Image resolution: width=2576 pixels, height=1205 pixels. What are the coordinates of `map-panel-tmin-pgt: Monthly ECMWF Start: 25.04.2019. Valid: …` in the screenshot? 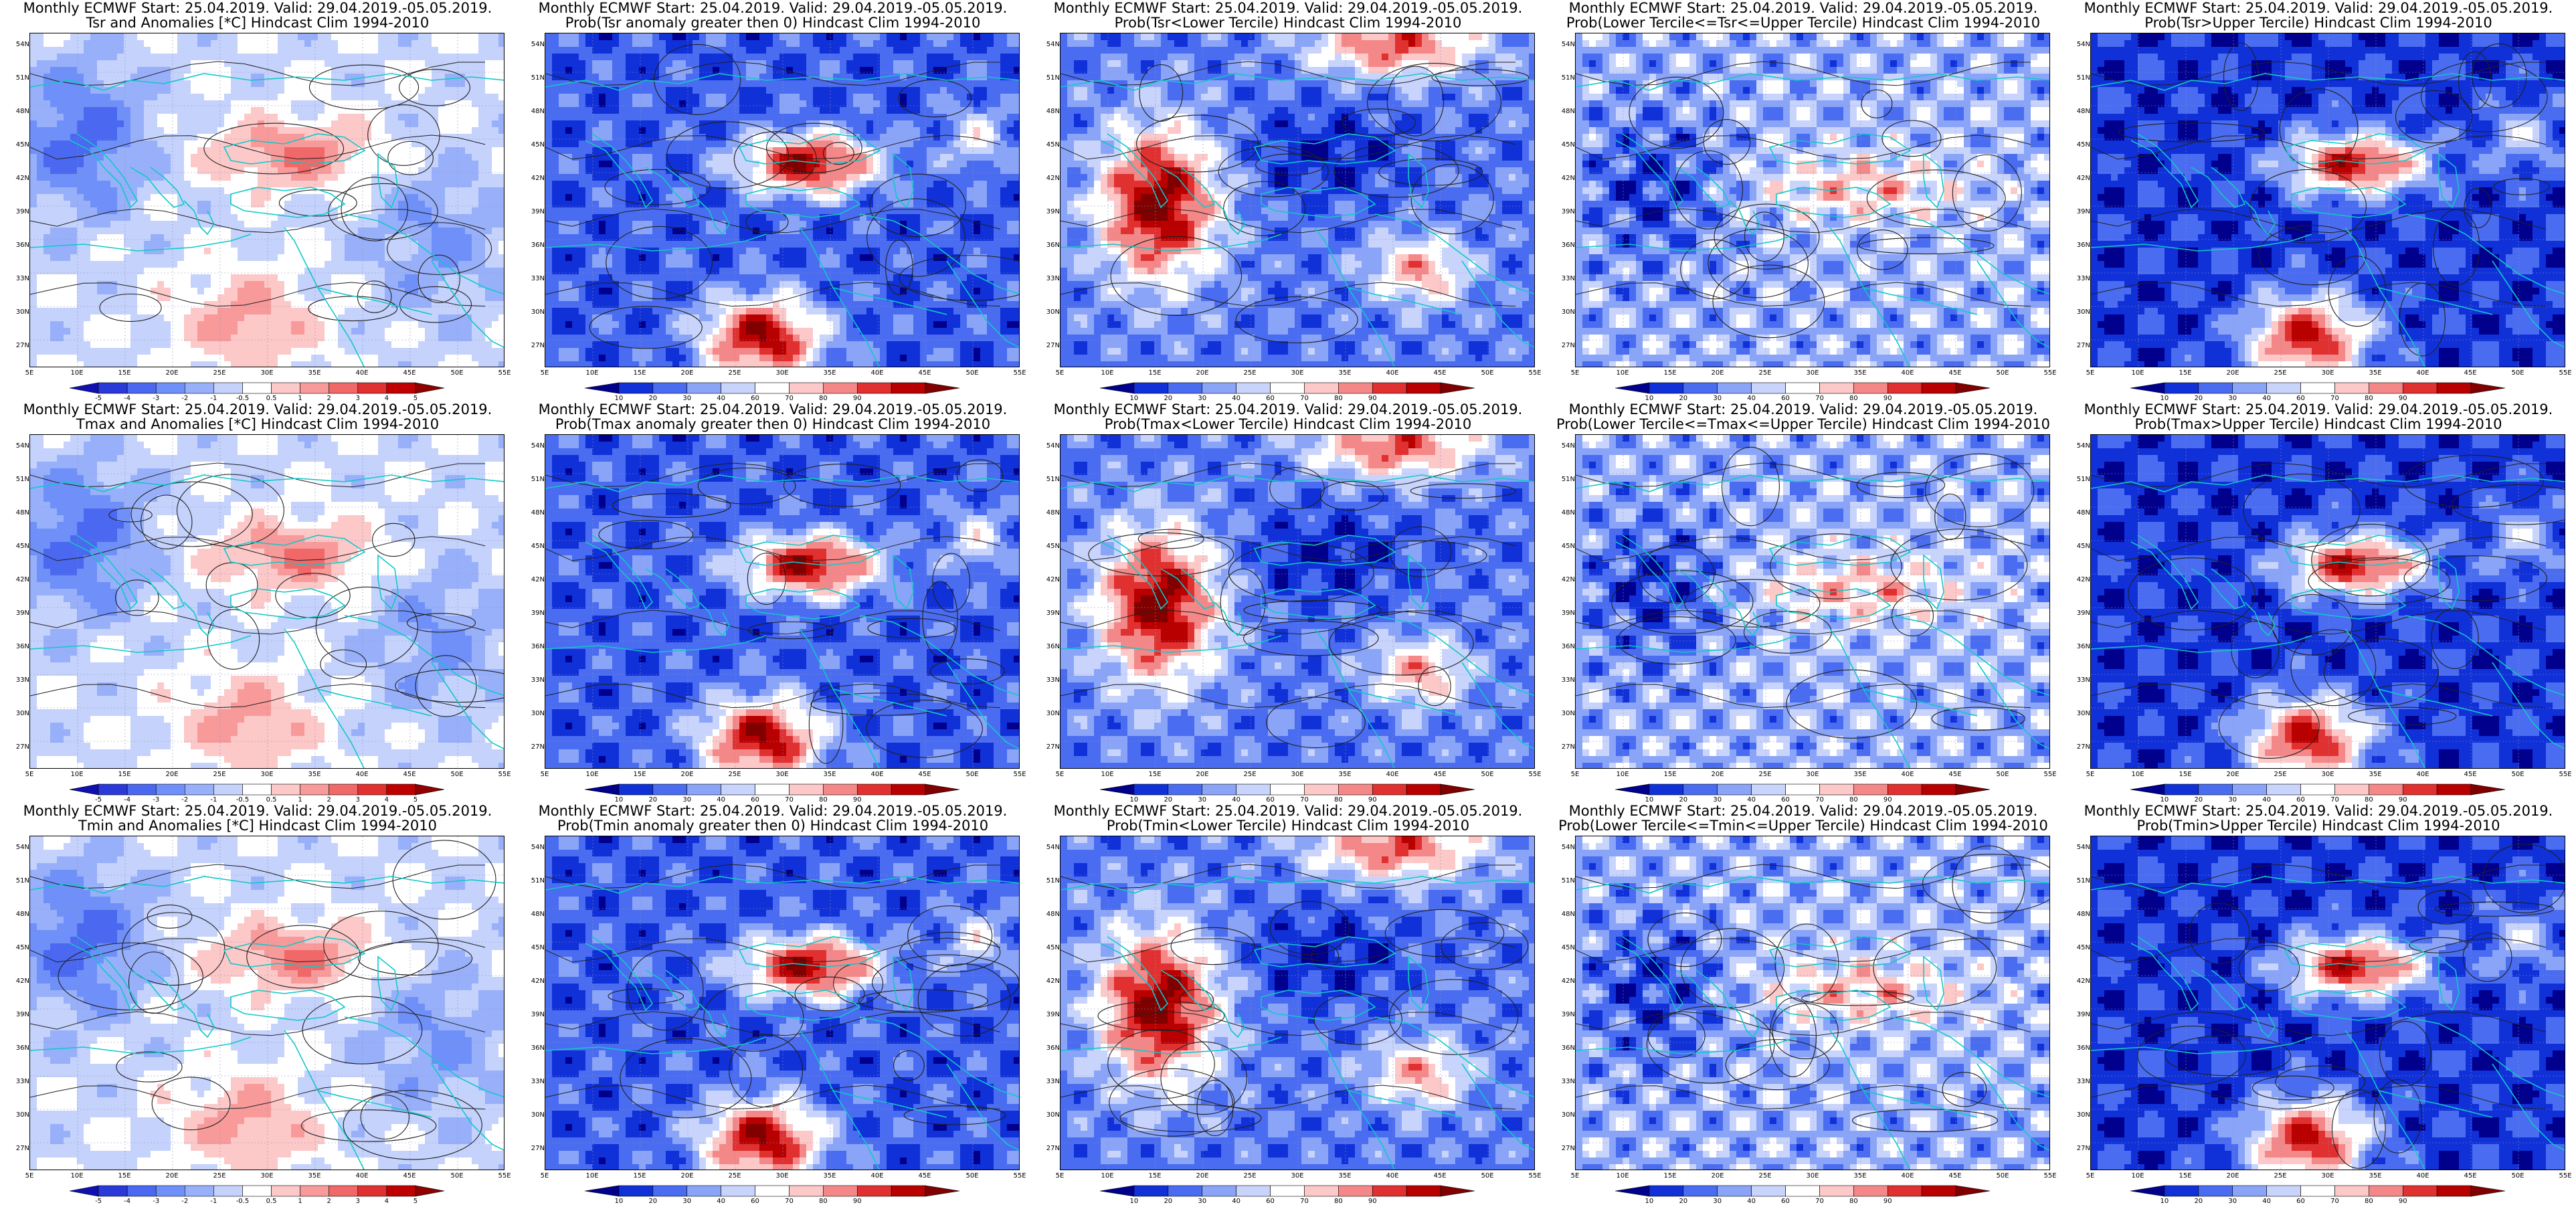 It's located at (773, 1003).